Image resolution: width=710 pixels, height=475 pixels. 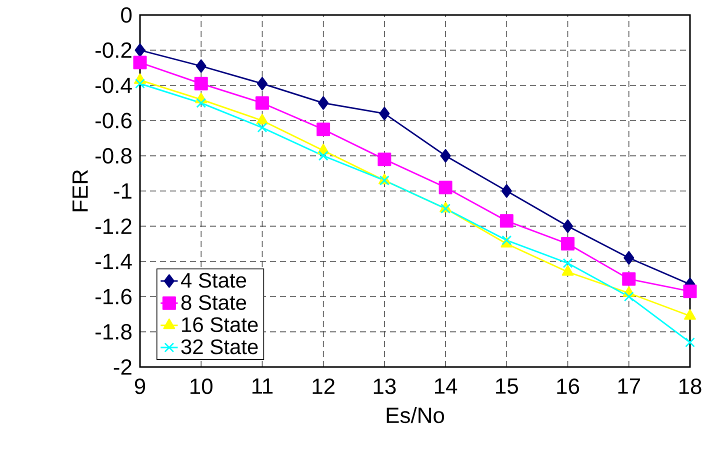 I want to click on y-tick-label: -0.4, so click(x=114, y=86).